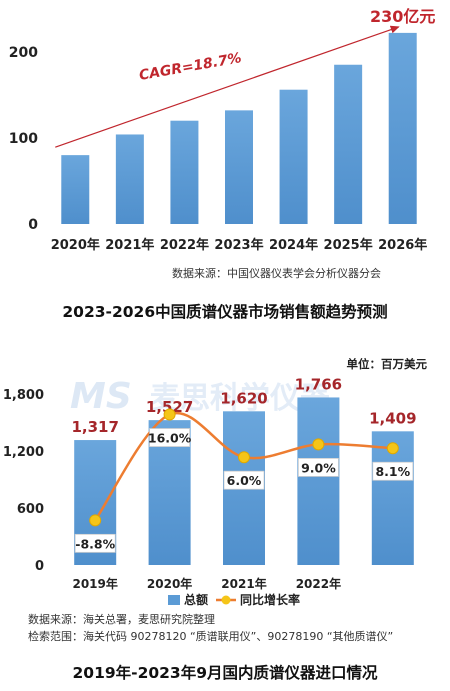 This screenshot has width=450, height=691. I want to click on chart2-legend-bar-swatch, so click(174, 600).